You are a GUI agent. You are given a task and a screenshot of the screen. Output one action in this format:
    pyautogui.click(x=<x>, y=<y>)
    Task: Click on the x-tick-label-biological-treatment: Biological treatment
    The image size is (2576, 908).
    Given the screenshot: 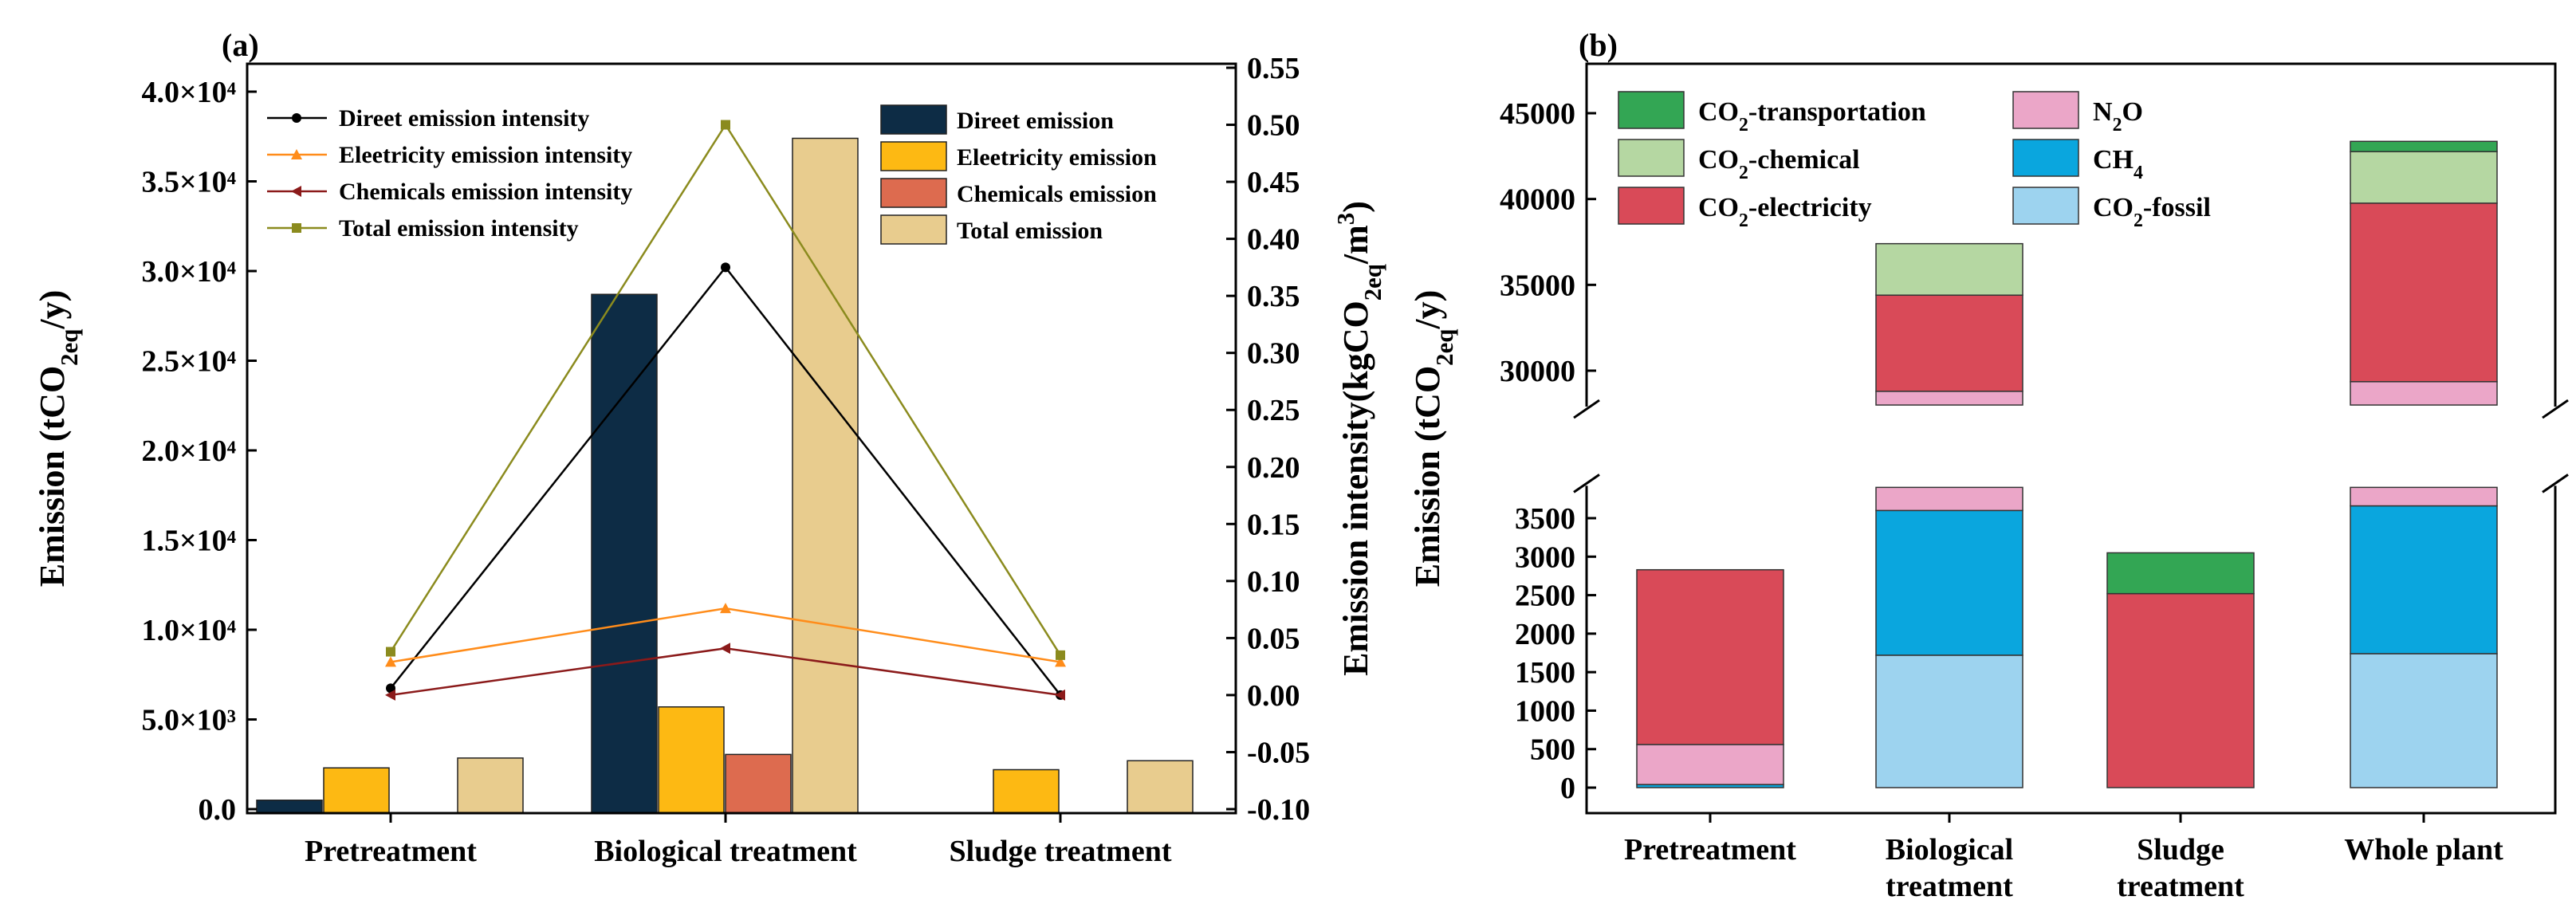 What is the action you would take?
    pyautogui.click(x=726, y=851)
    